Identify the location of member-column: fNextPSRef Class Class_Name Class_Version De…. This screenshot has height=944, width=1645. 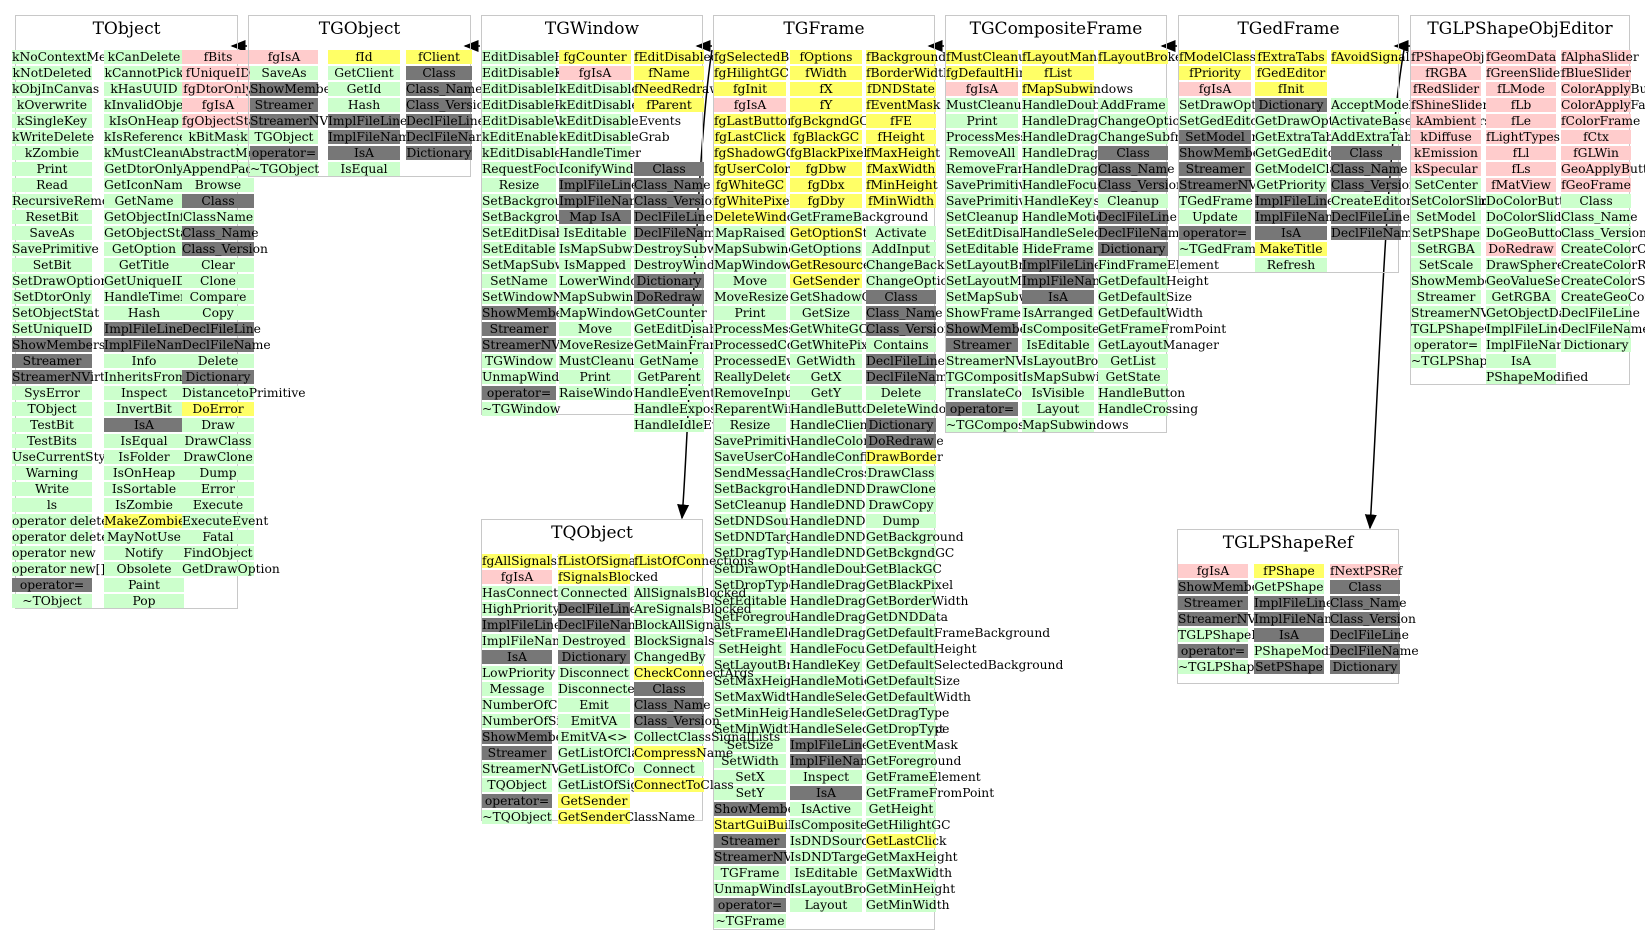
(1374, 620).